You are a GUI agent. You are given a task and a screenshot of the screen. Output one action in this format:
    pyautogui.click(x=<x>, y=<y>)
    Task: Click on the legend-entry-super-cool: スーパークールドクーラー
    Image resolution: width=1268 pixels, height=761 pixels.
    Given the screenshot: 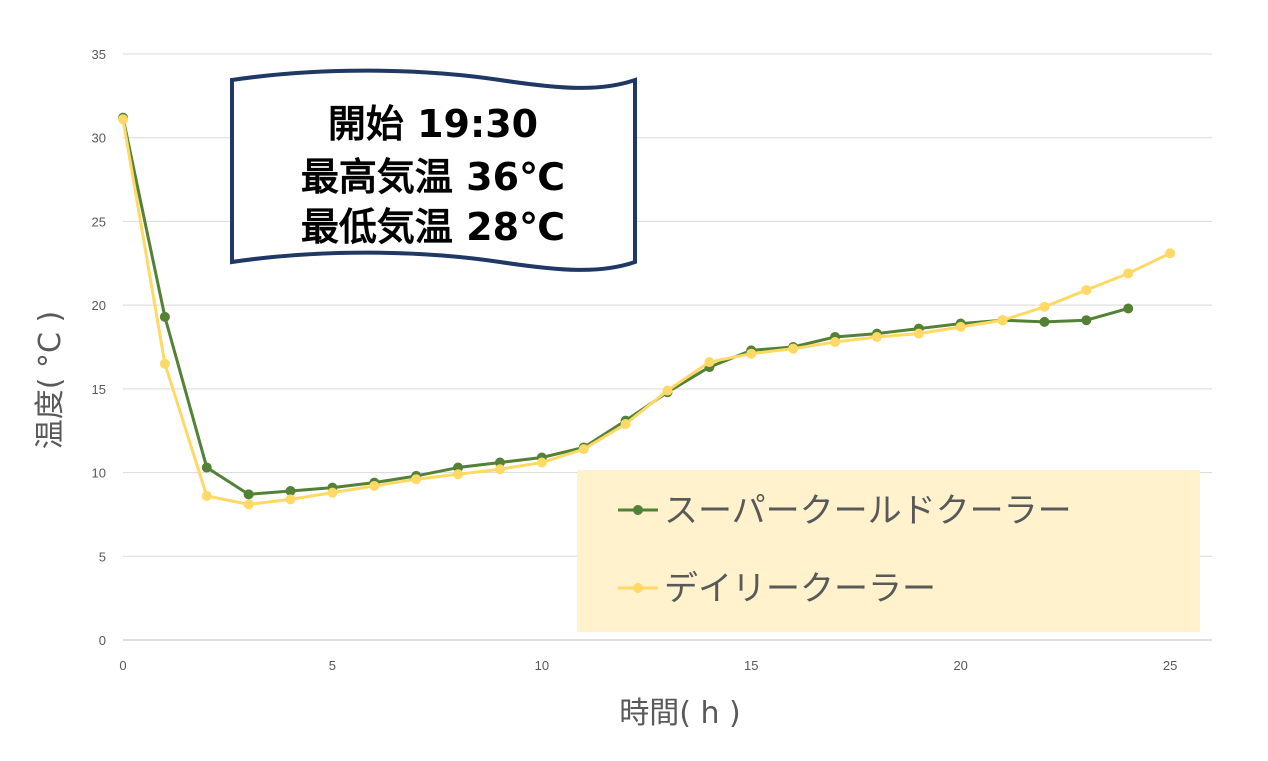 What is the action you would take?
    pyautogui.click(x=845, y=511)
    